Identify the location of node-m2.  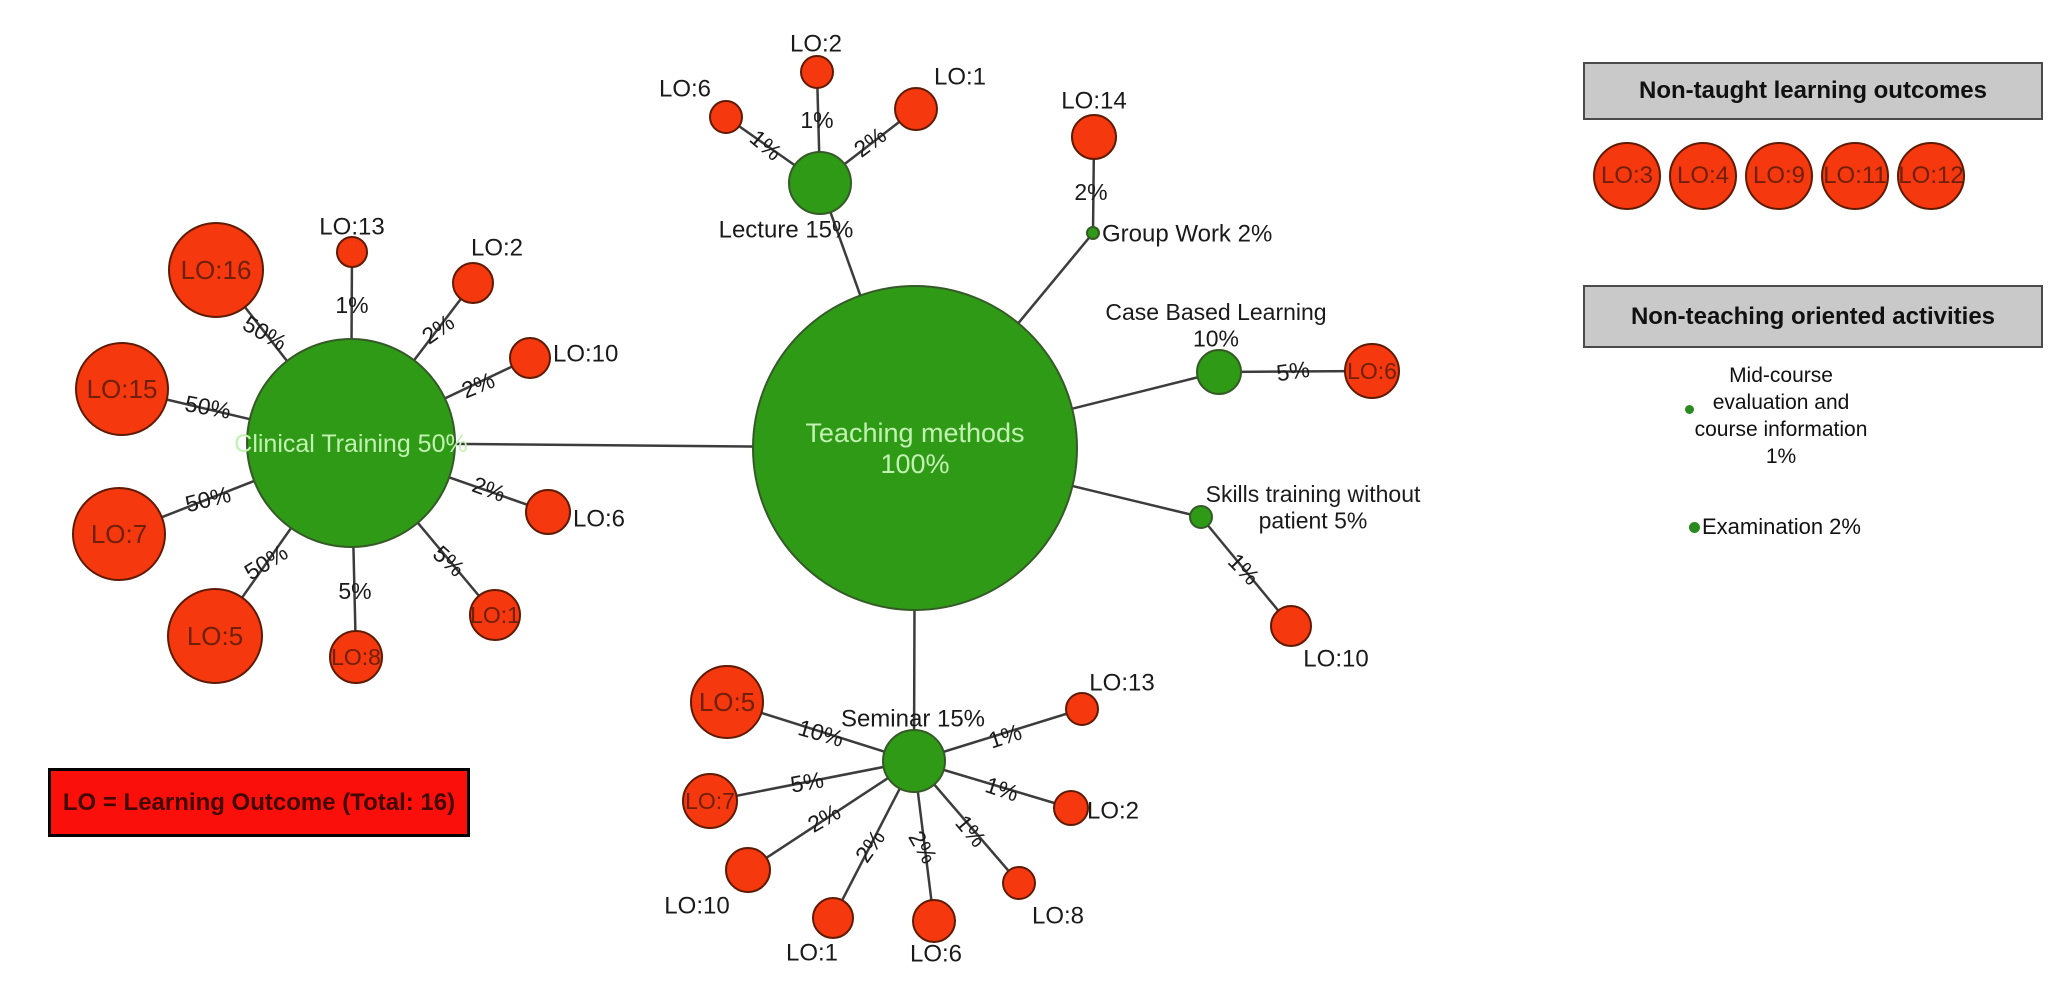
(1071, 808).